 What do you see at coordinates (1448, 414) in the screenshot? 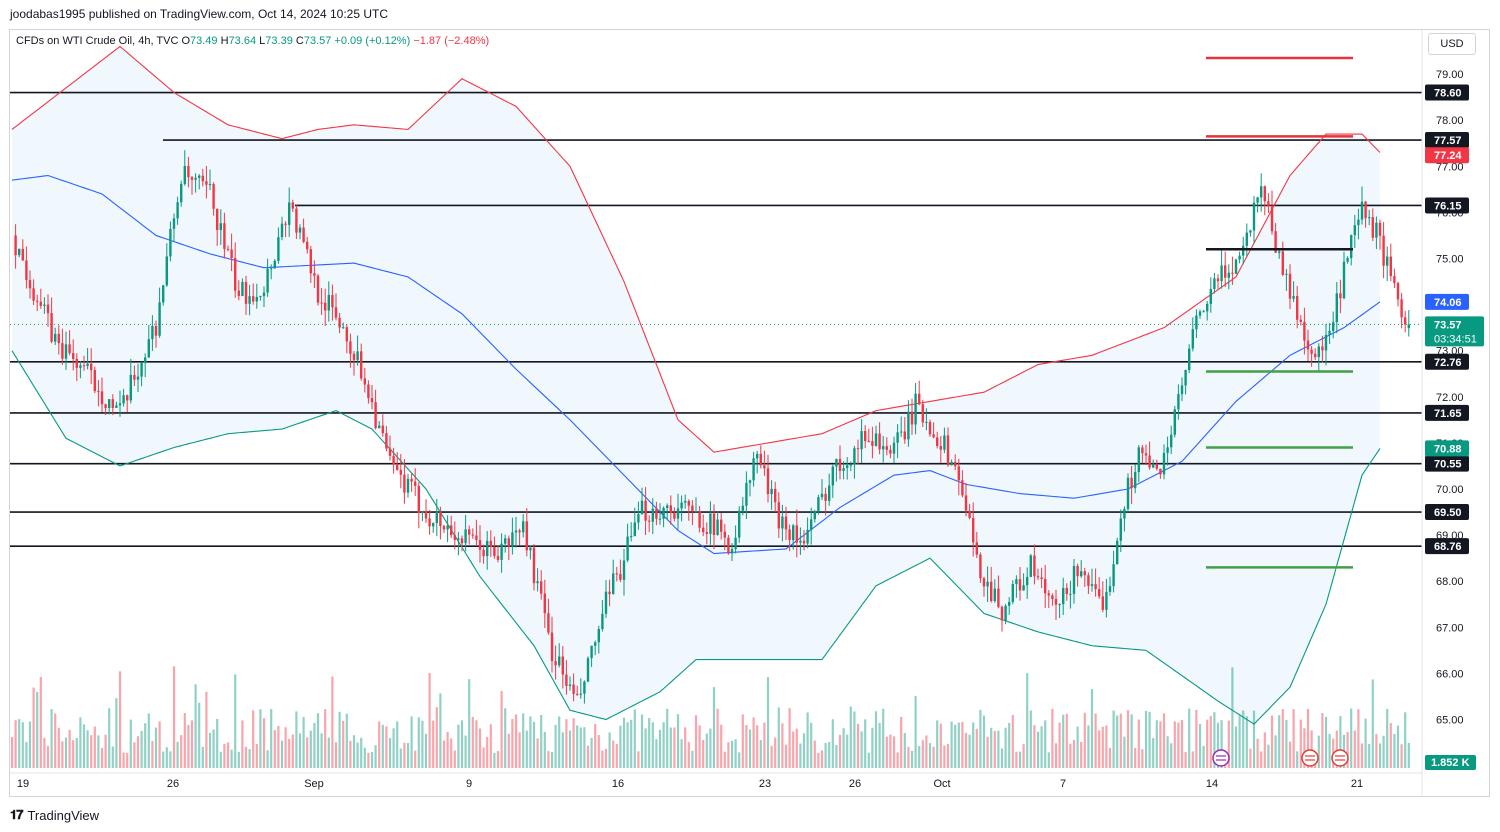
I see `level-badge-71.65-label: 71.65` at bounding box center [1448, 414].